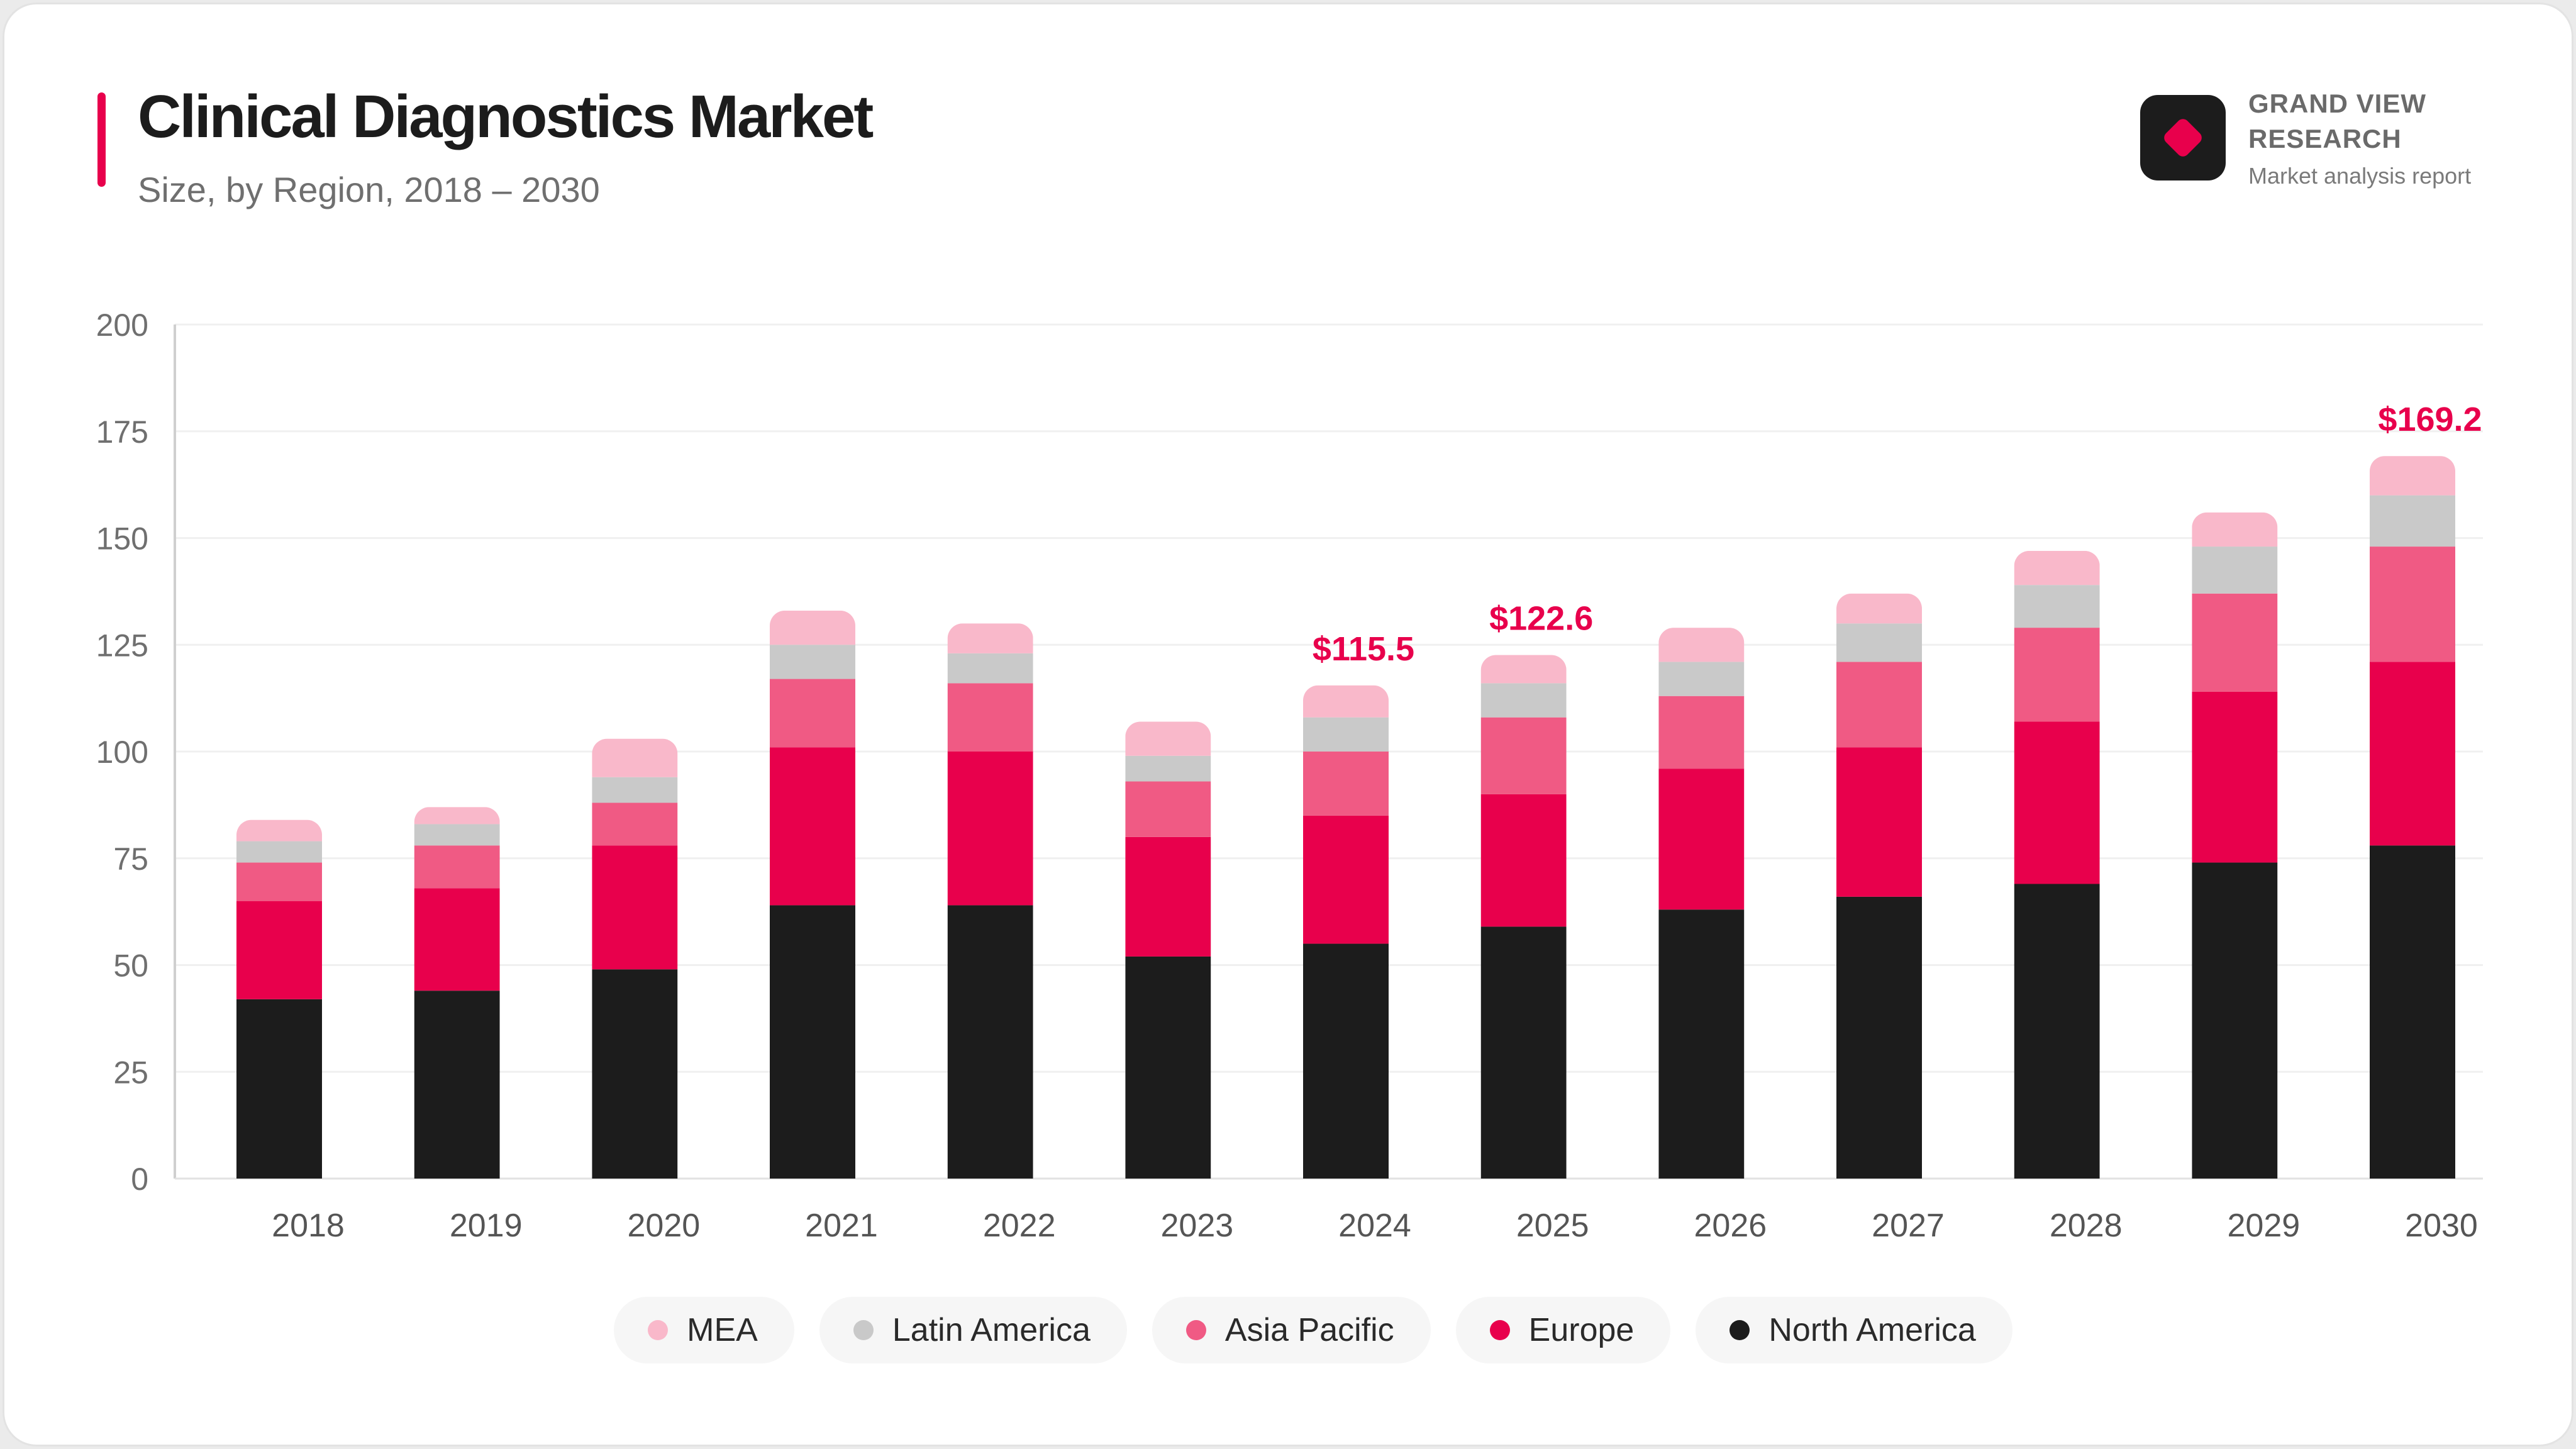  I want to click on x-tick-label: 2030, so click(2441, 1226).